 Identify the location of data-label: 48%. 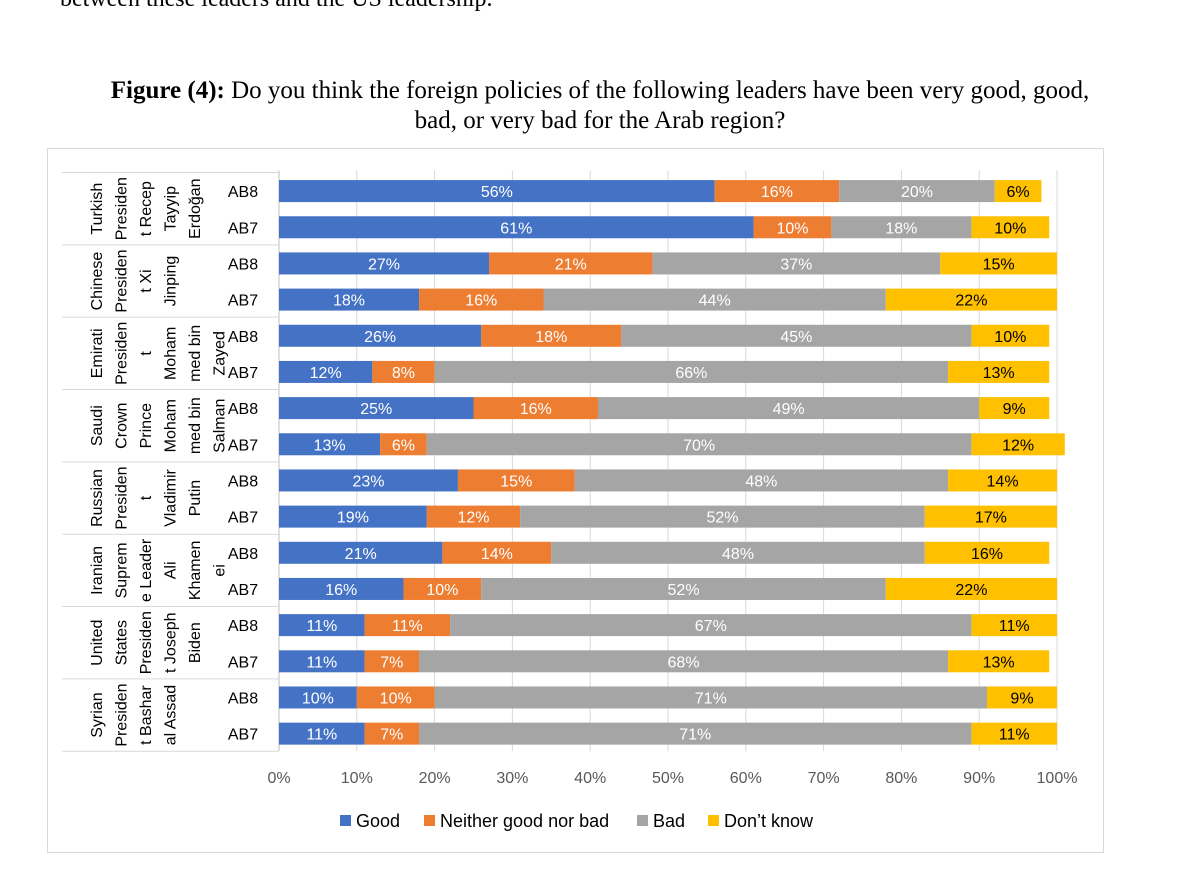
(761, 481).